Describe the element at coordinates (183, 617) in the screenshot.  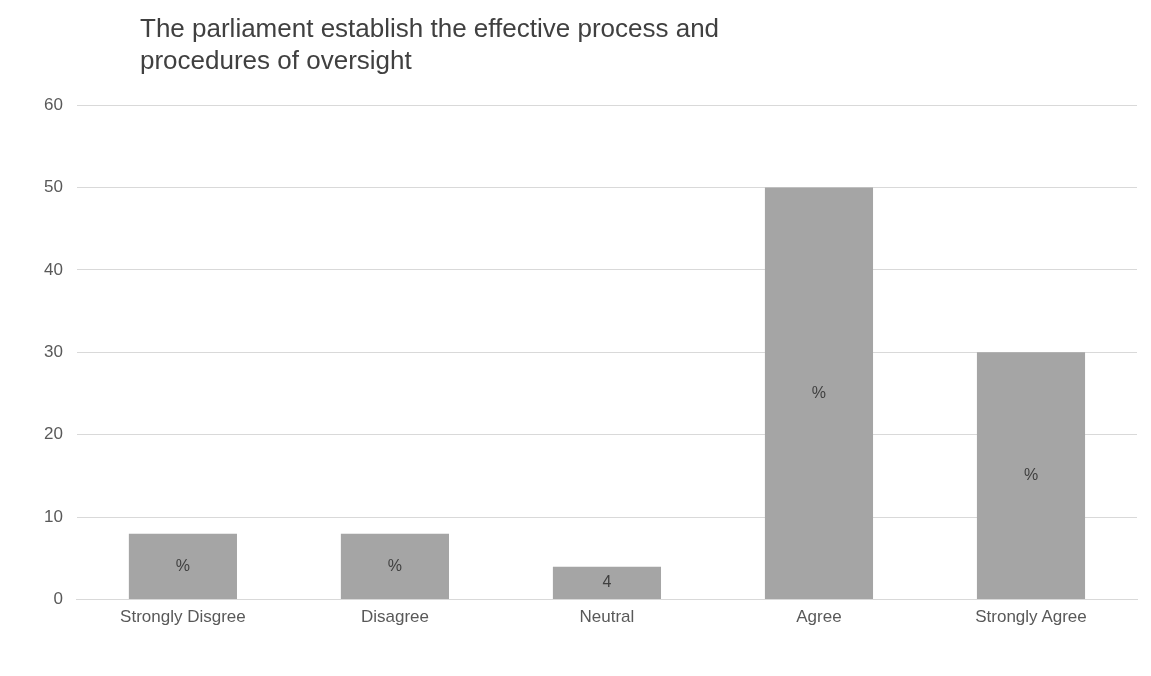
I see `x-tick-label: Strongly Disgree` at that location.